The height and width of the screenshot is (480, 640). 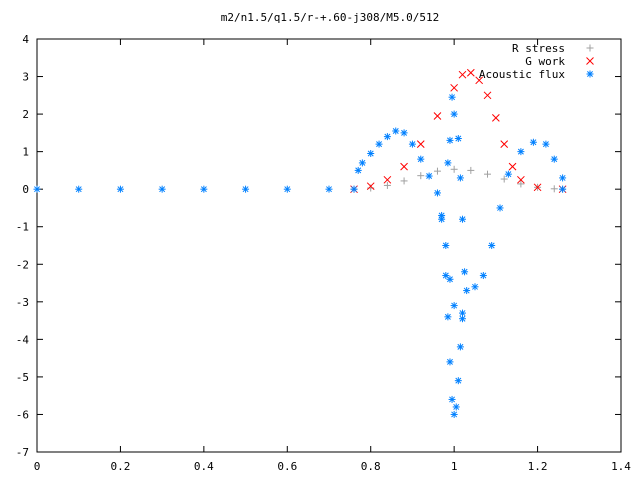 What do you see at coordinates (23, 339) in the screenshot?
I see `y-tick-label: -4` at bounding box center [23, 339].